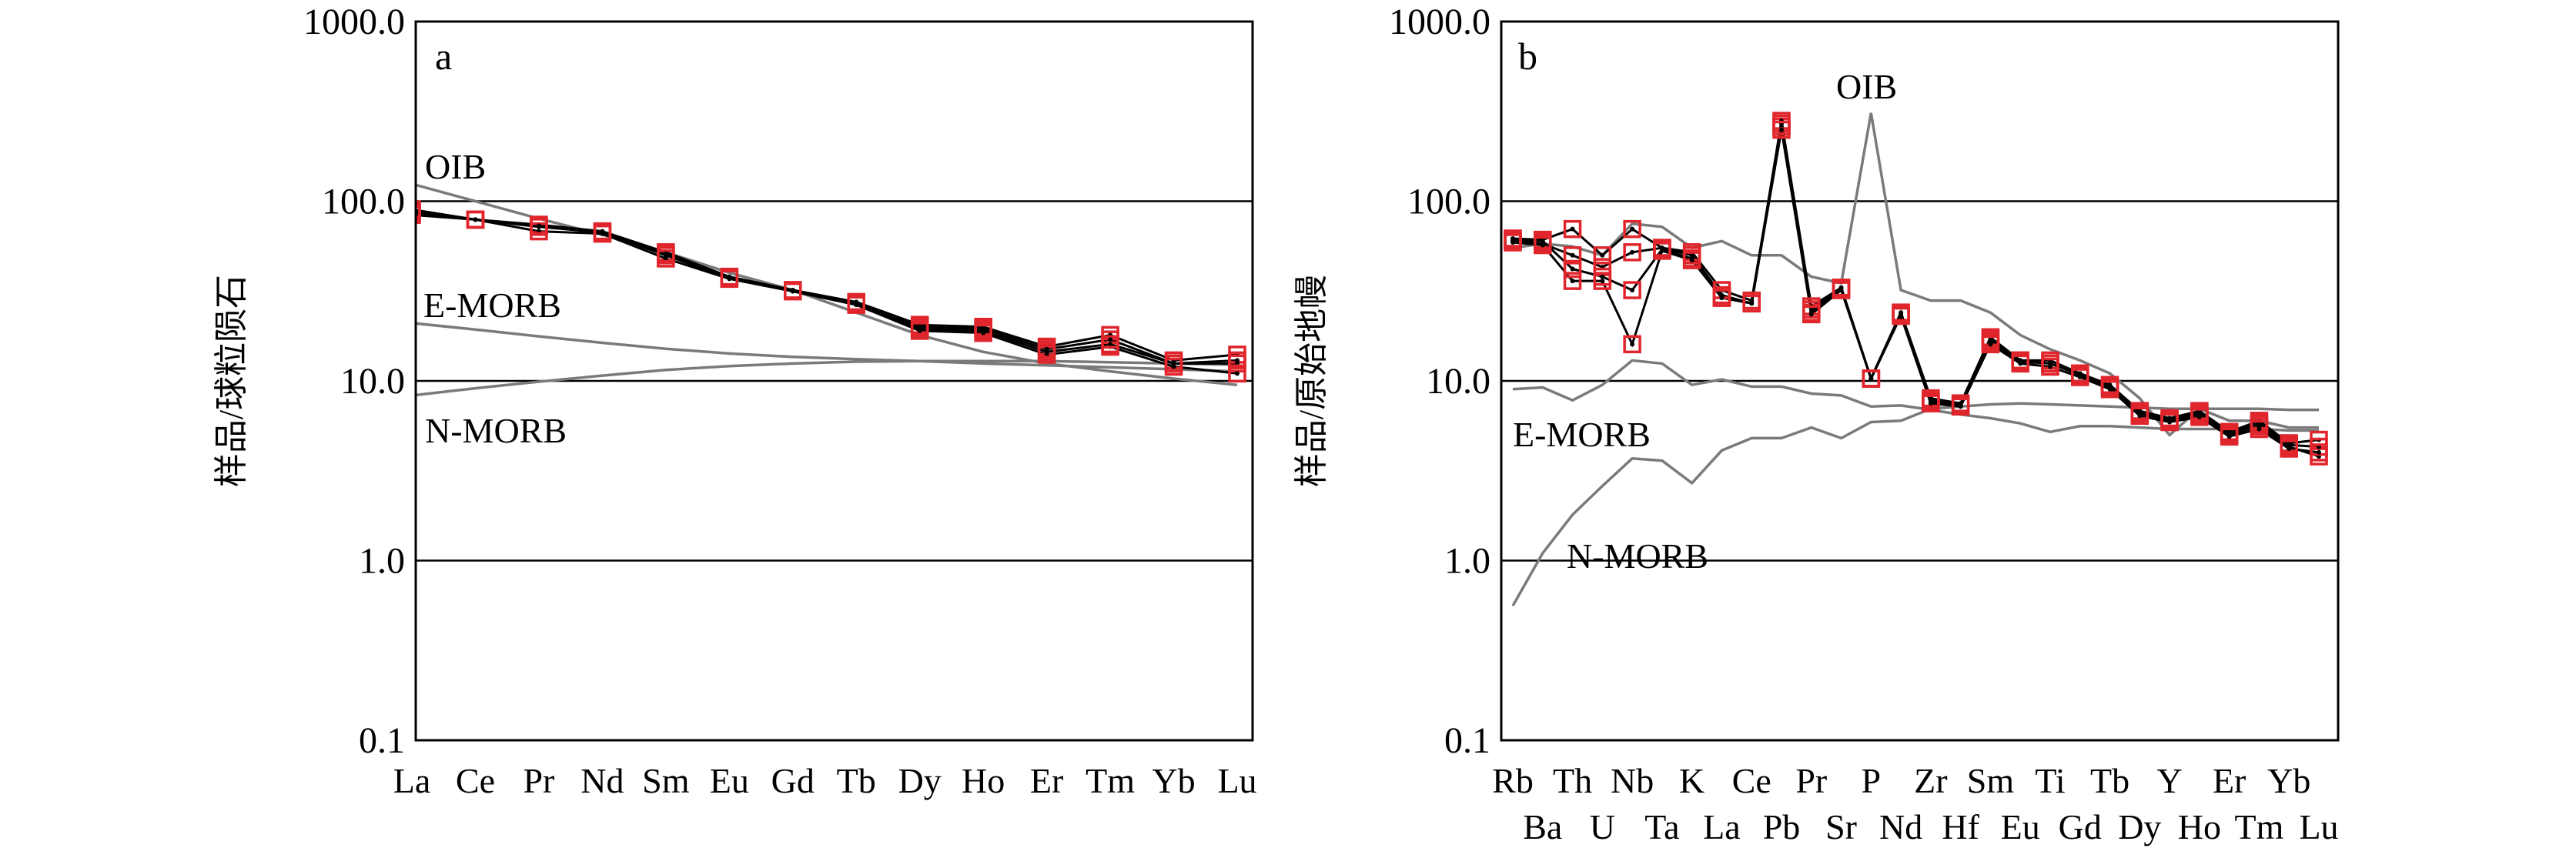  I want to click on x-tick-label: Nd, so click(1901, 826).